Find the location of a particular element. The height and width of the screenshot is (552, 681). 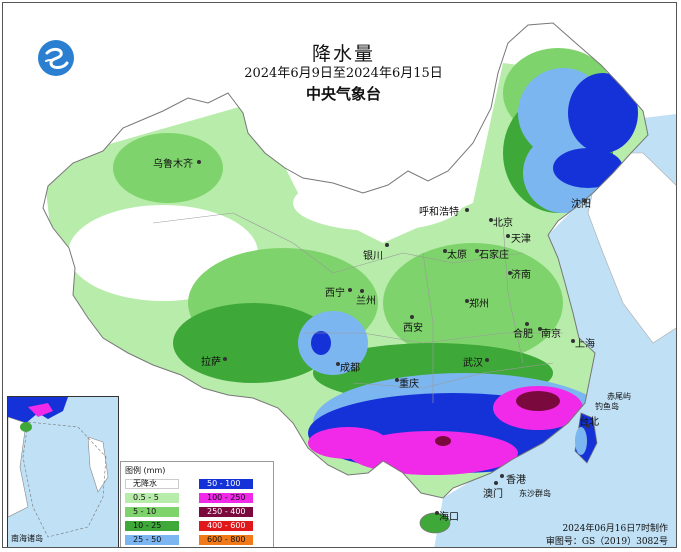

legend-item: 无降水 is located at coordinates (160, 484).